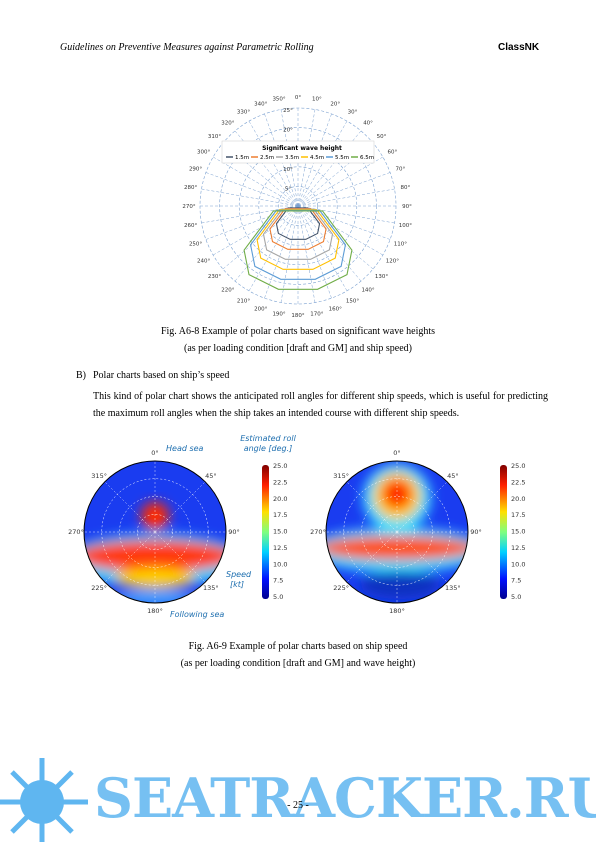 This screenshot has height=842, width=596. Describe the element at coordinates (318, 532) in the screenshot. I see `angle-label: 270°` at that location.